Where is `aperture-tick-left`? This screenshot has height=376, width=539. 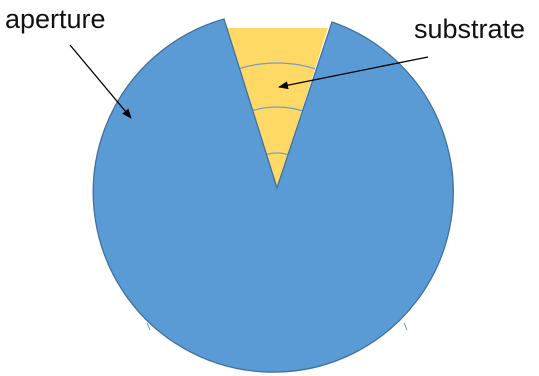 aperture-tick-left is located at coordinates (148, 326).